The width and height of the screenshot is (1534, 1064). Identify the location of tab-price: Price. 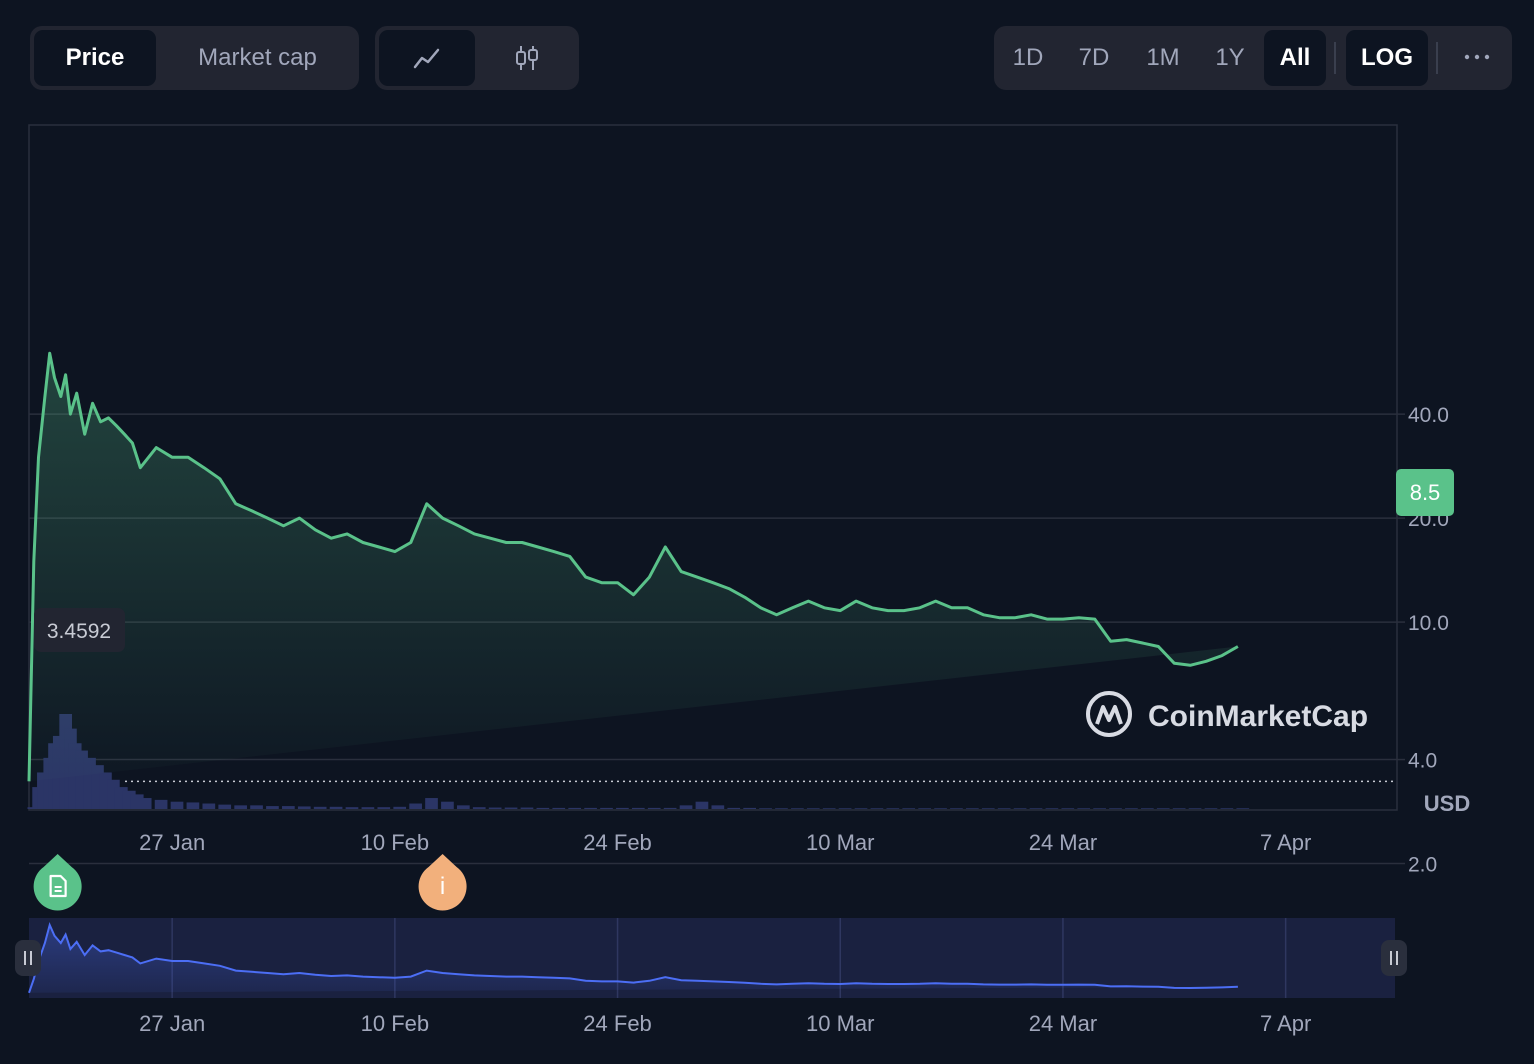
(95, 58).